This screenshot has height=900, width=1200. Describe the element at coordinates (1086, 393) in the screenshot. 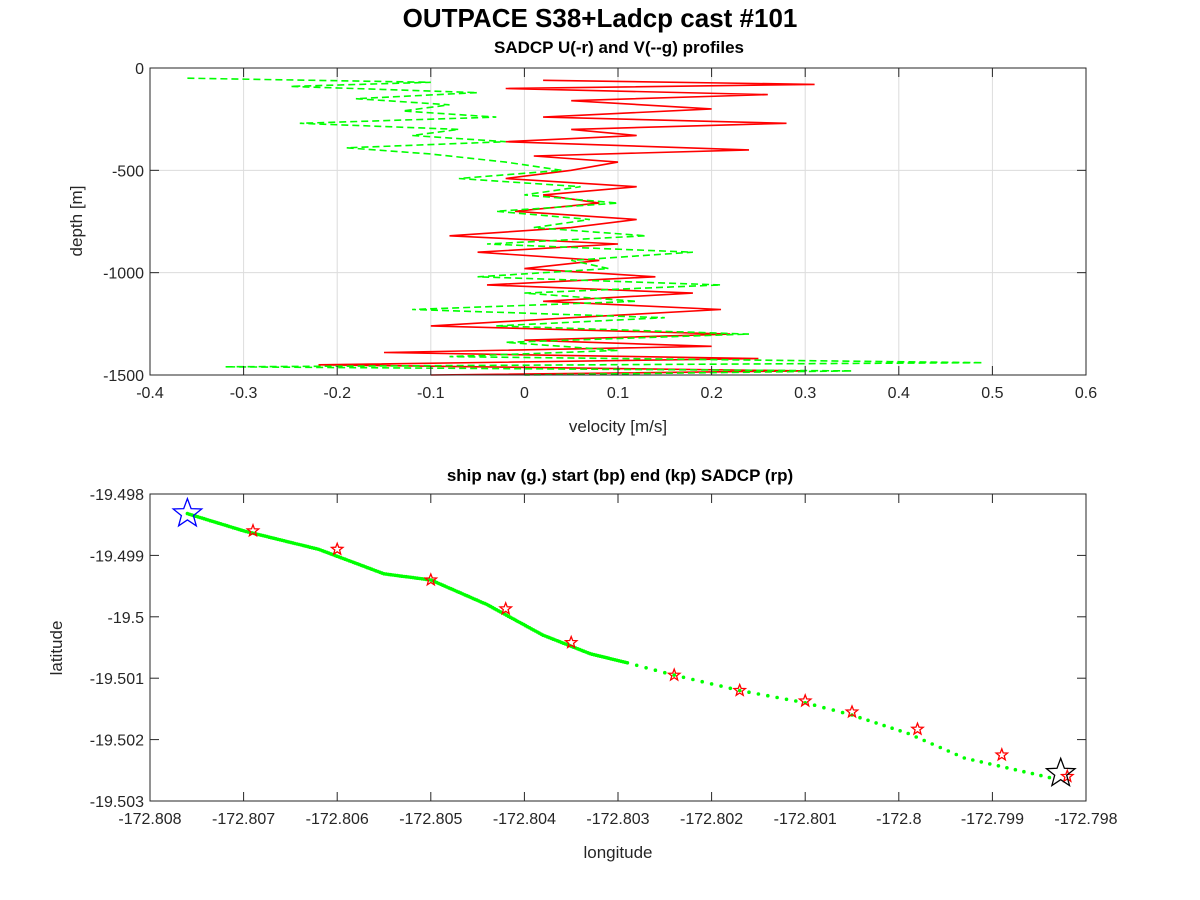

I see `x-tick-label: 0.6` at that location.